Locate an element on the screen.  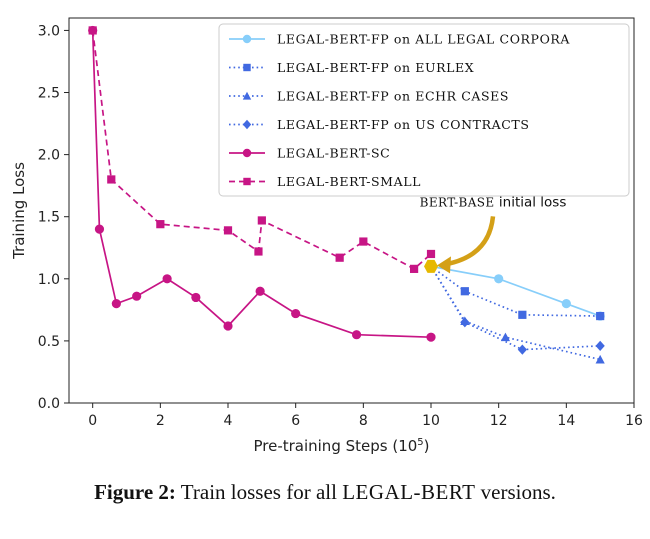
legend-entry-legal-bert-fp-on-us-contracts: LEGAL-BERT-FP on US CONTRACTS is located at coordinates (379, 124).